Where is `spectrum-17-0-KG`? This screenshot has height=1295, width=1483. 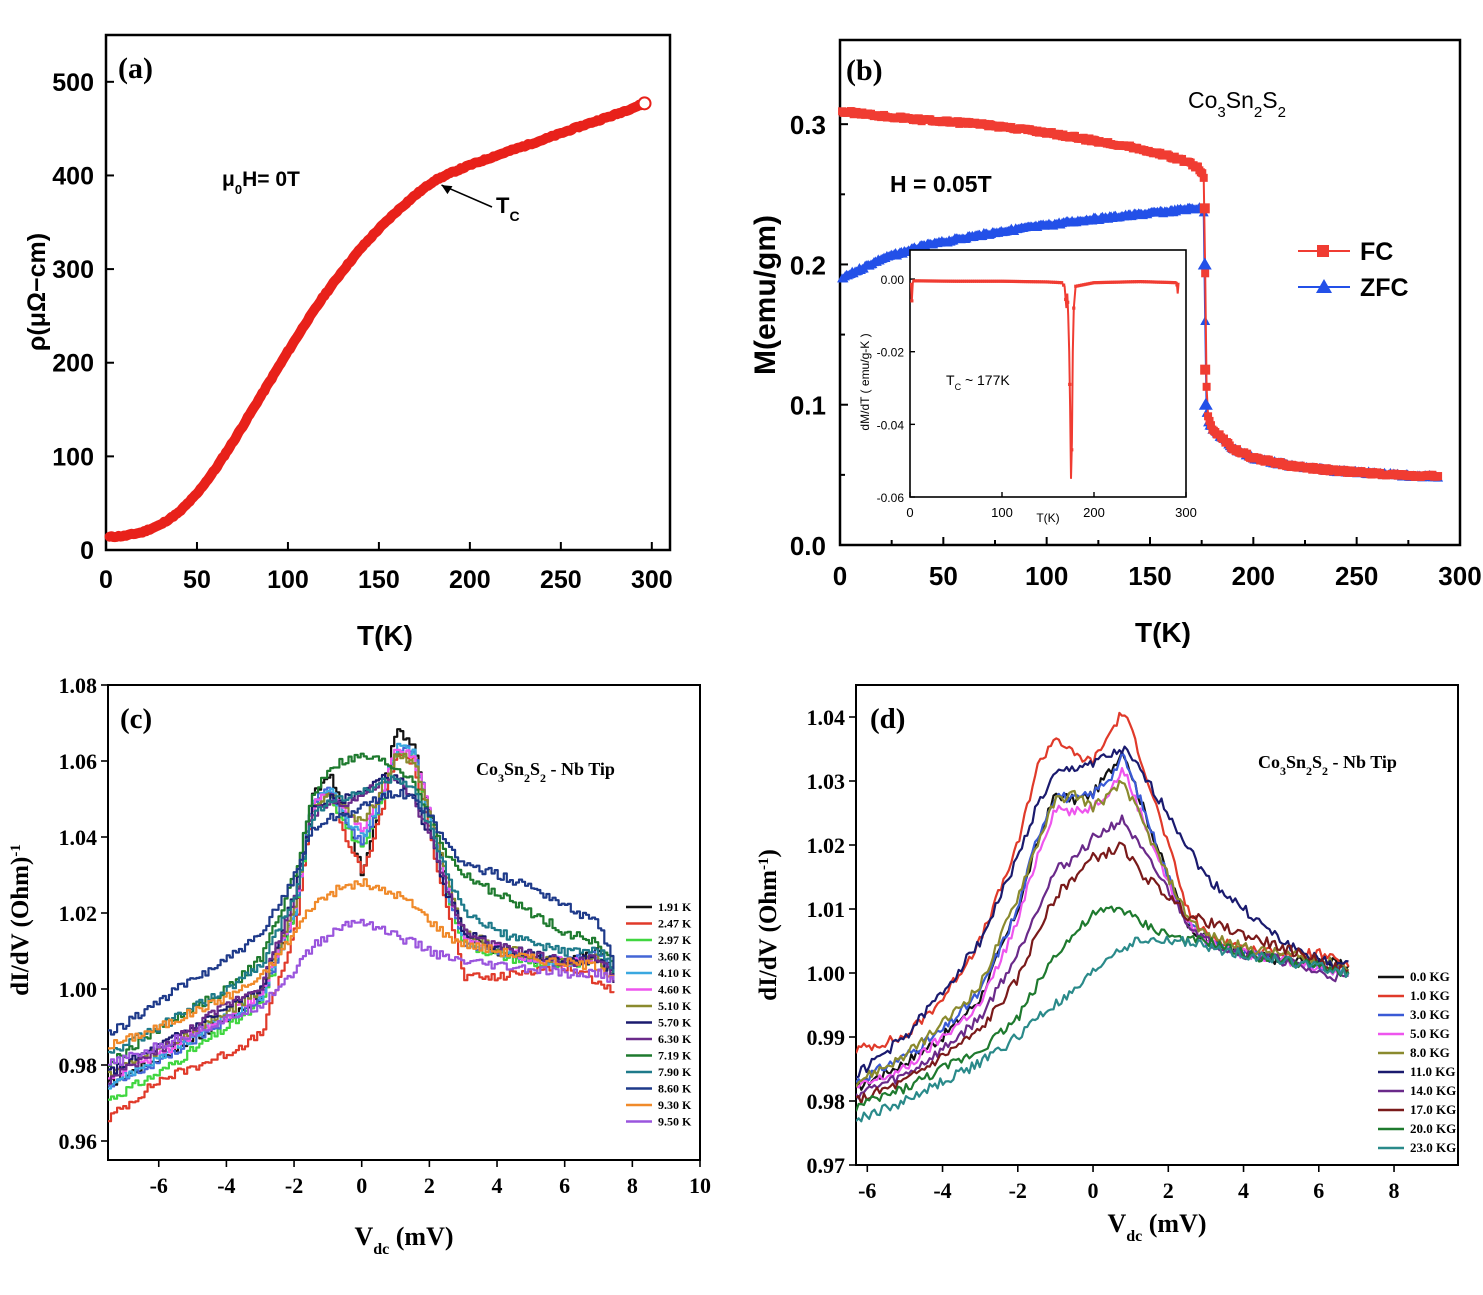 spectrum-17-0-KG is located at coordinates (1102, 973).